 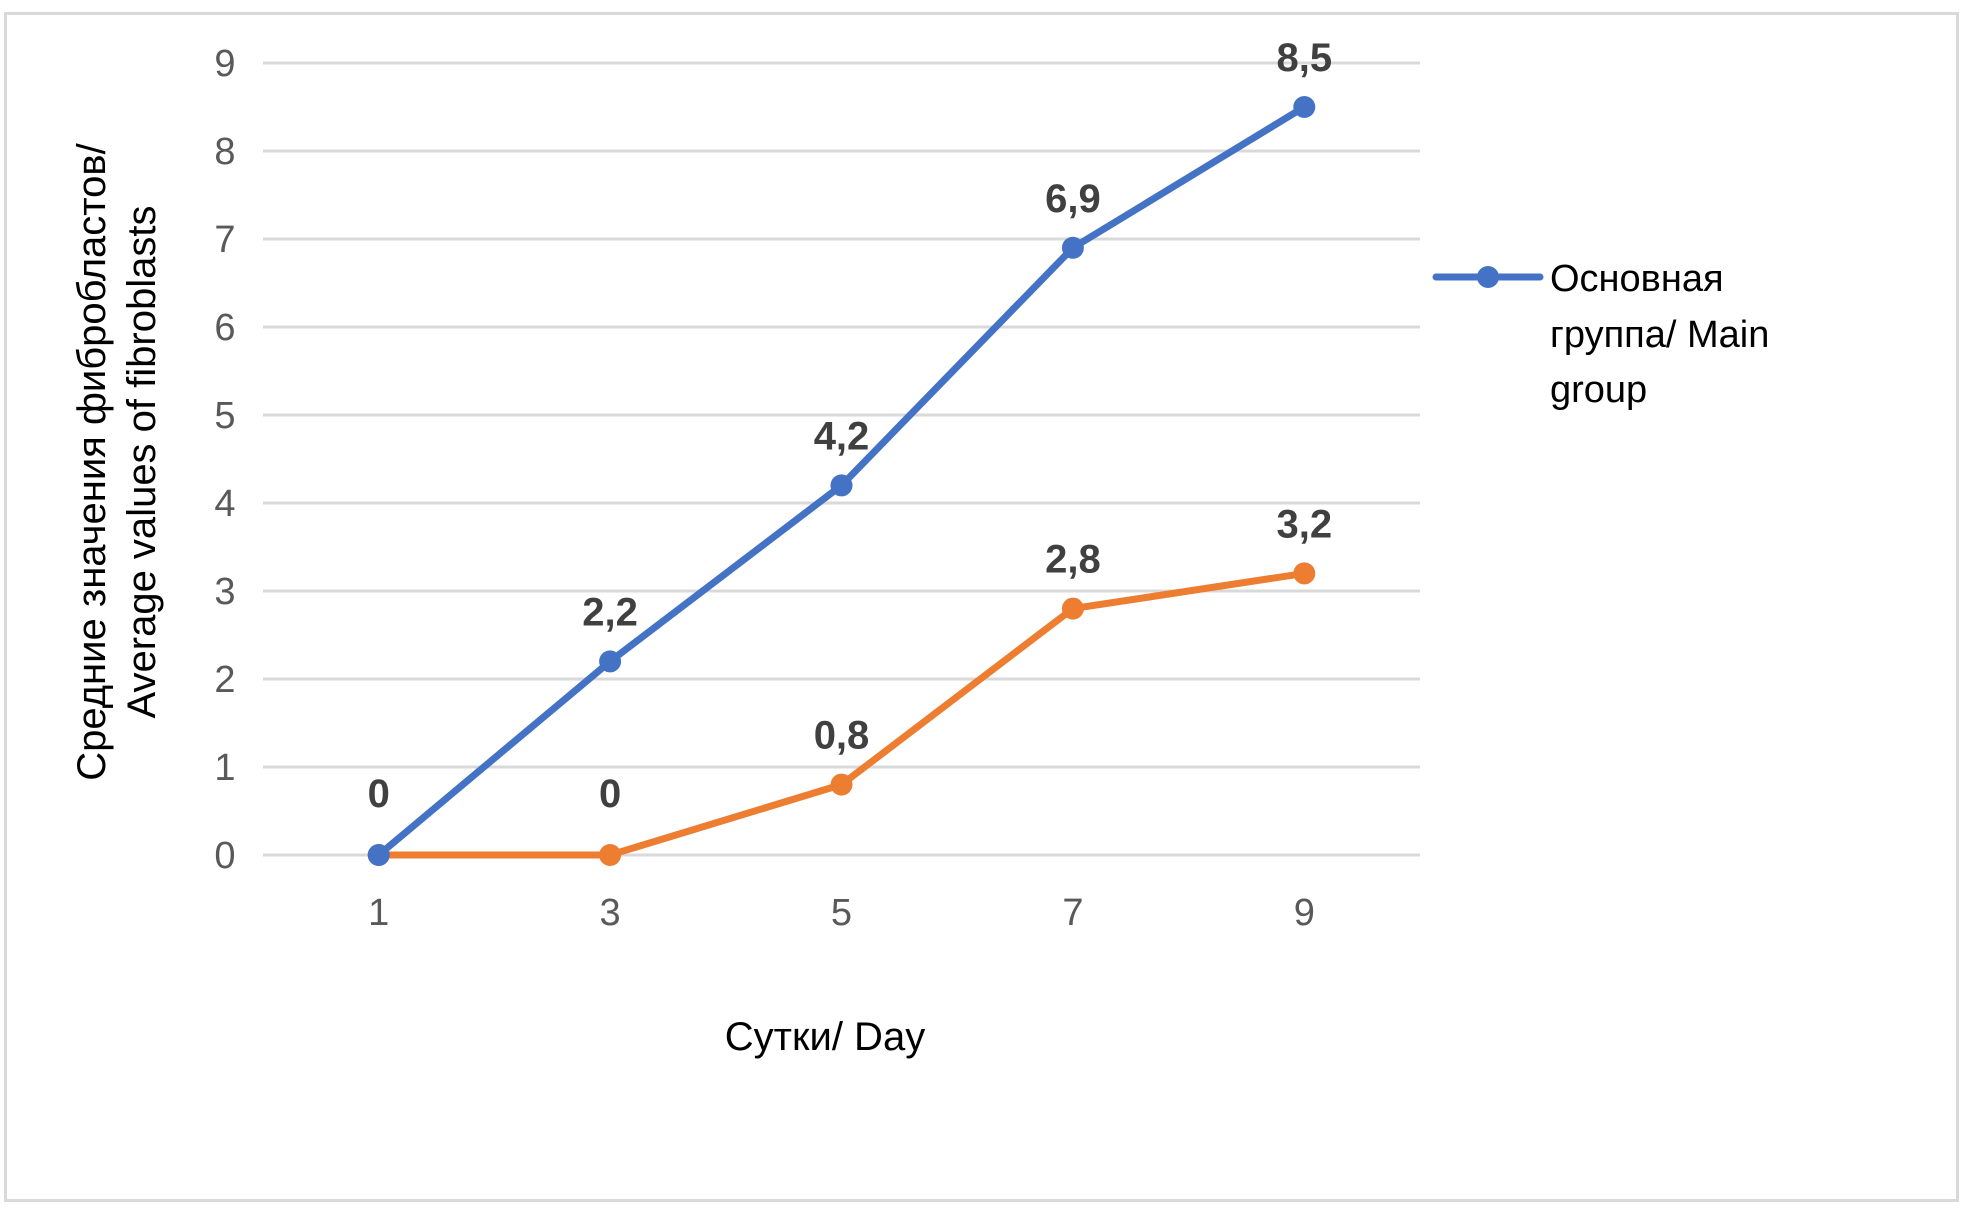 I want to click on y-tick-label: 5, so click(x=224, y=416).